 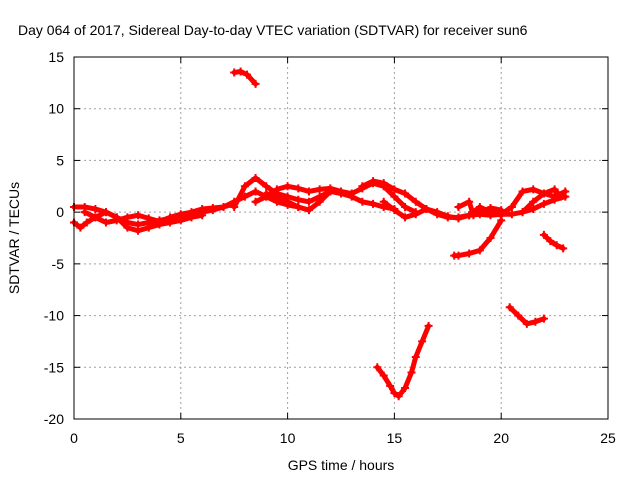 What do you see at coordinates (288, 438) in the screenshot?
I see `x-tick-label: 10` at bounding box center [288, 438].